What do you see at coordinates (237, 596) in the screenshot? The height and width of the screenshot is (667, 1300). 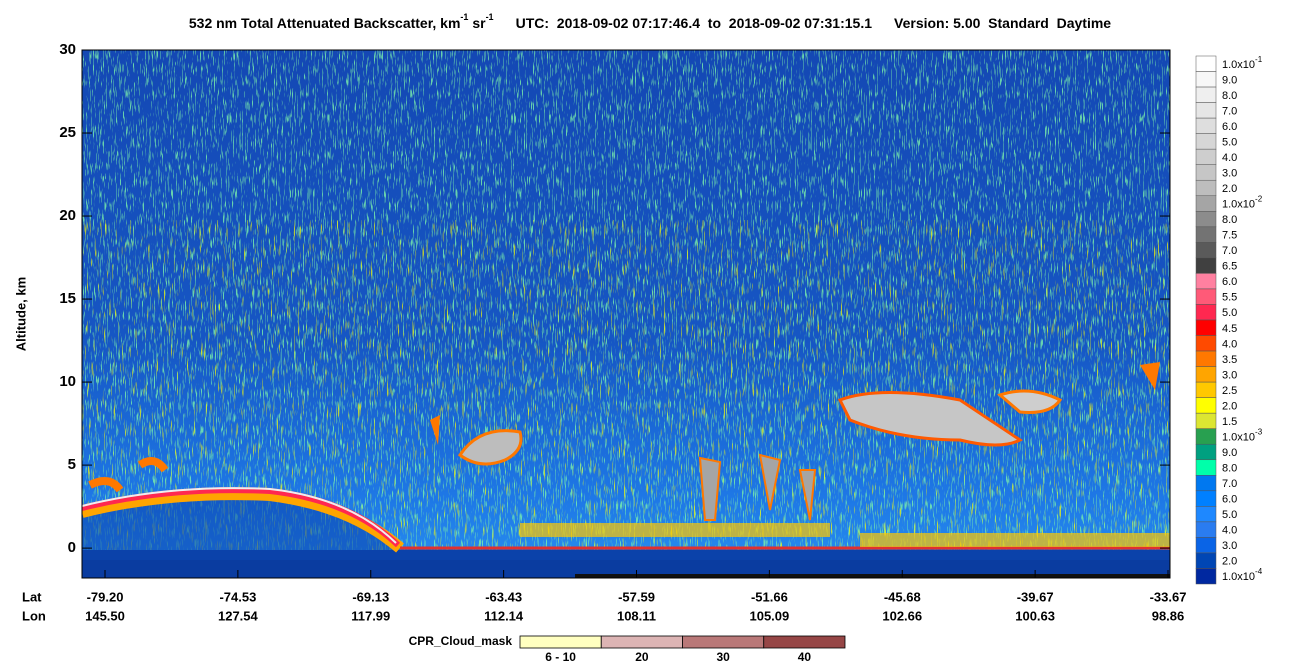 I see `lat-label: -74.53` at bounding box center [237, 596].